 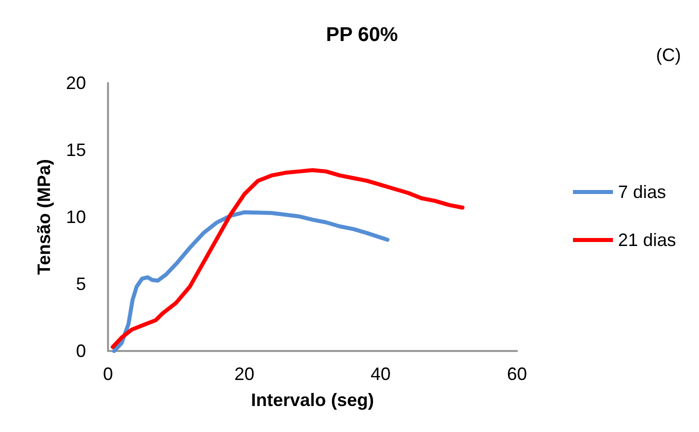 What do you see at coordinates (669, 55) in the screenshot?
I see `text: (C)` at bounding box center [669, 55].